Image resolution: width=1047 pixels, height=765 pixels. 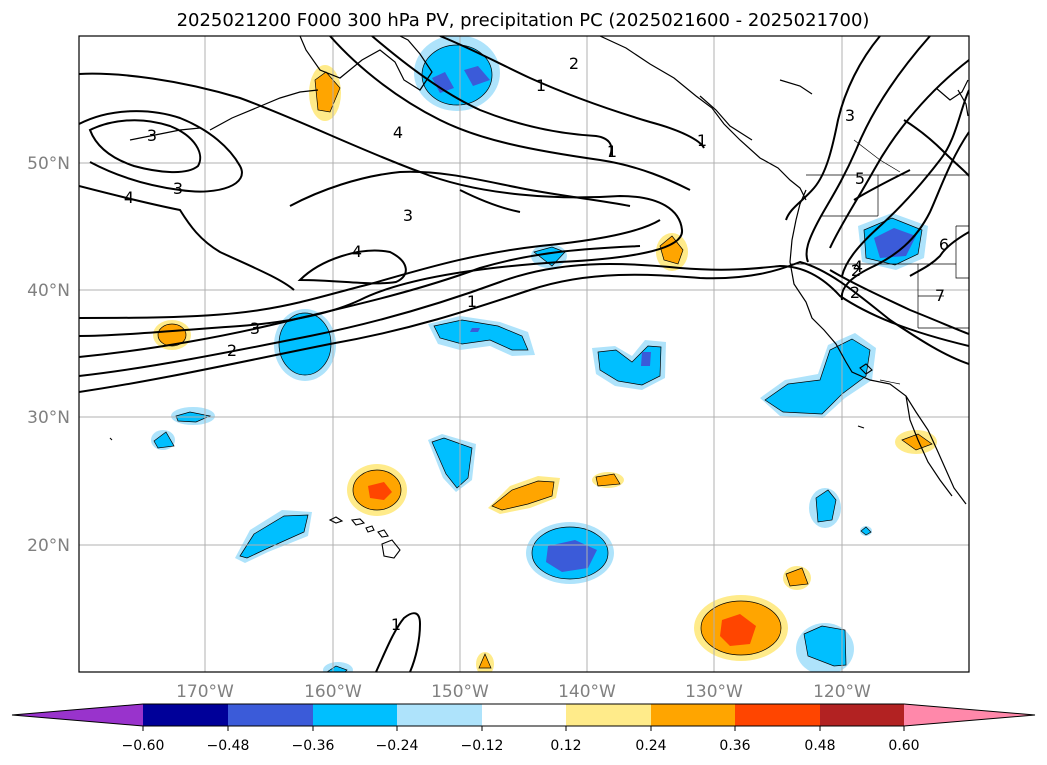 I want to click on colorbar-ticks, so click(x=523, y=728).